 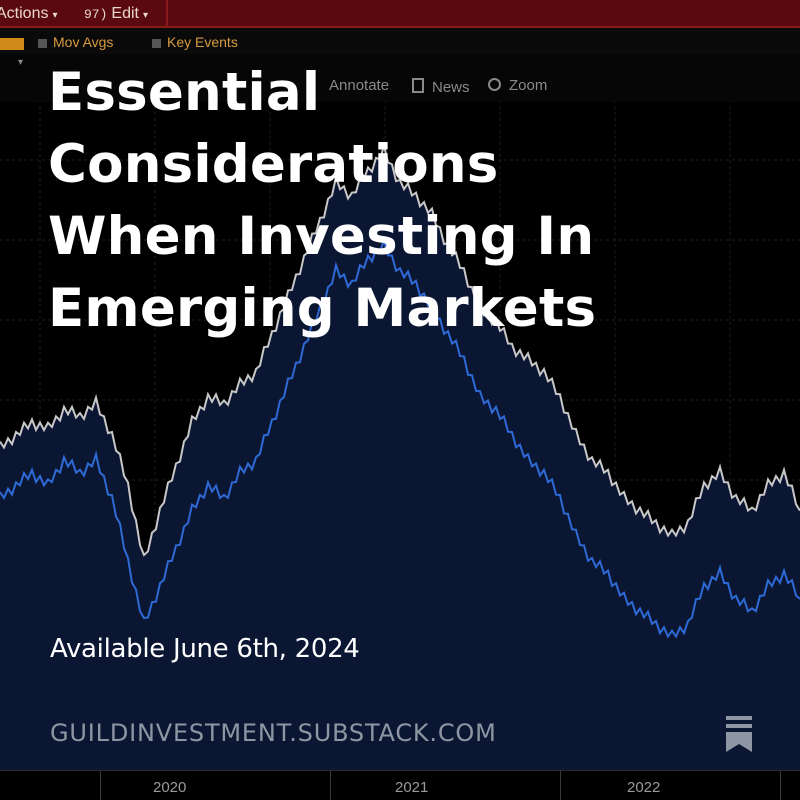 I want to click on x-tick-label: 2020, so click(x=170, y=787).